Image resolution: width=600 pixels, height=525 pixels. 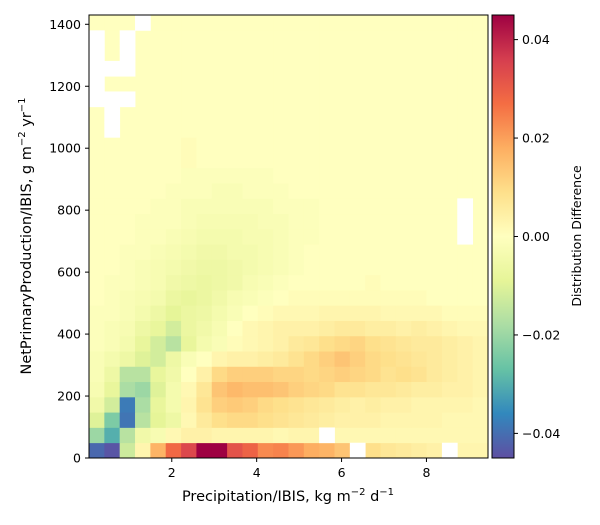 I want to click on colorbar-tick-label: 0.00, so click(x=536, y=236).